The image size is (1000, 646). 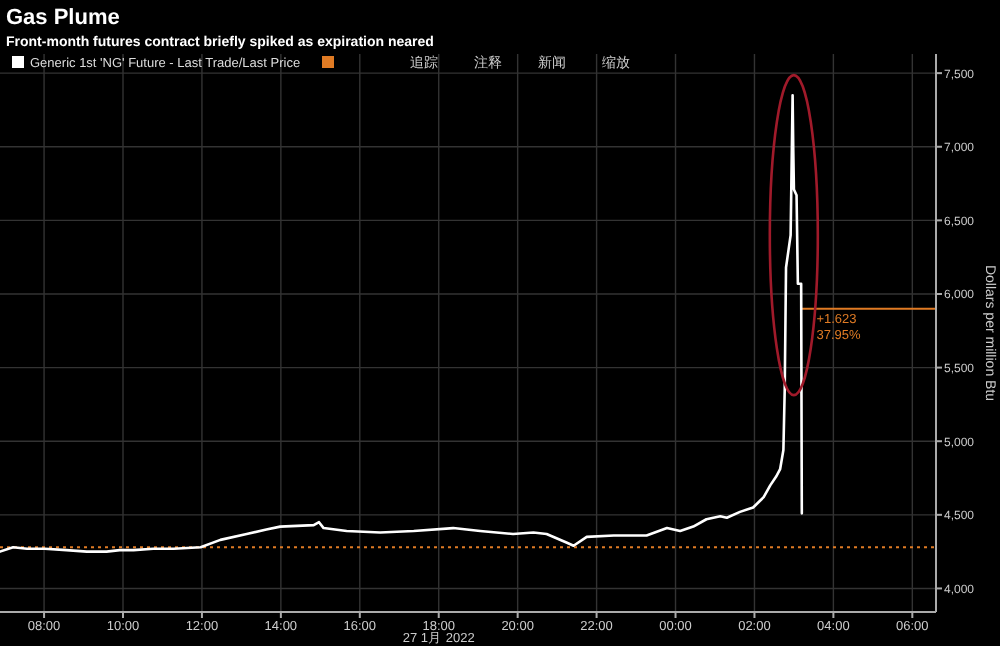 I want to click on chart-title: Gas Plume, so click(x=63, y=18).